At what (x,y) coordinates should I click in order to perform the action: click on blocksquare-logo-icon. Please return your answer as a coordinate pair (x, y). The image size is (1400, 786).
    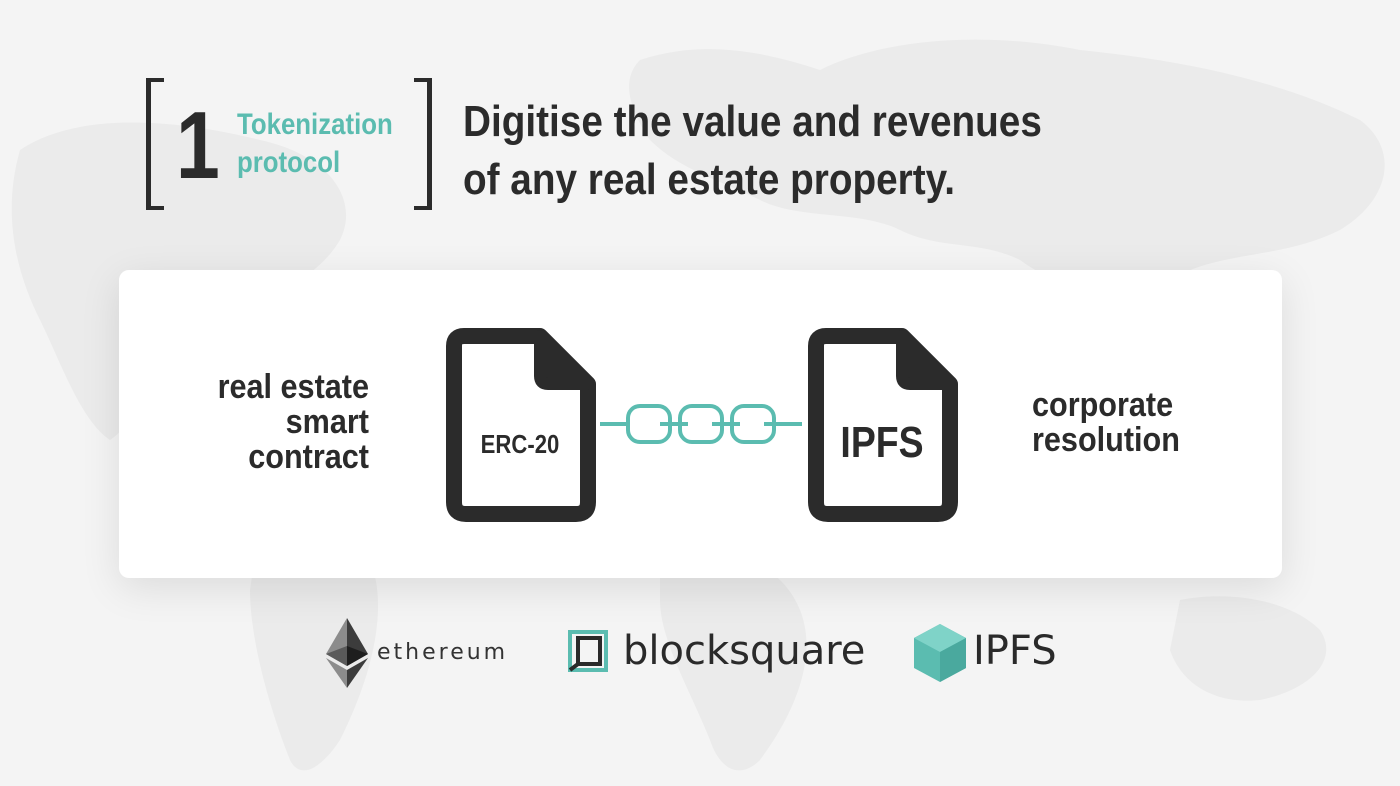
    Looking at the image, I should click on (588, 651).